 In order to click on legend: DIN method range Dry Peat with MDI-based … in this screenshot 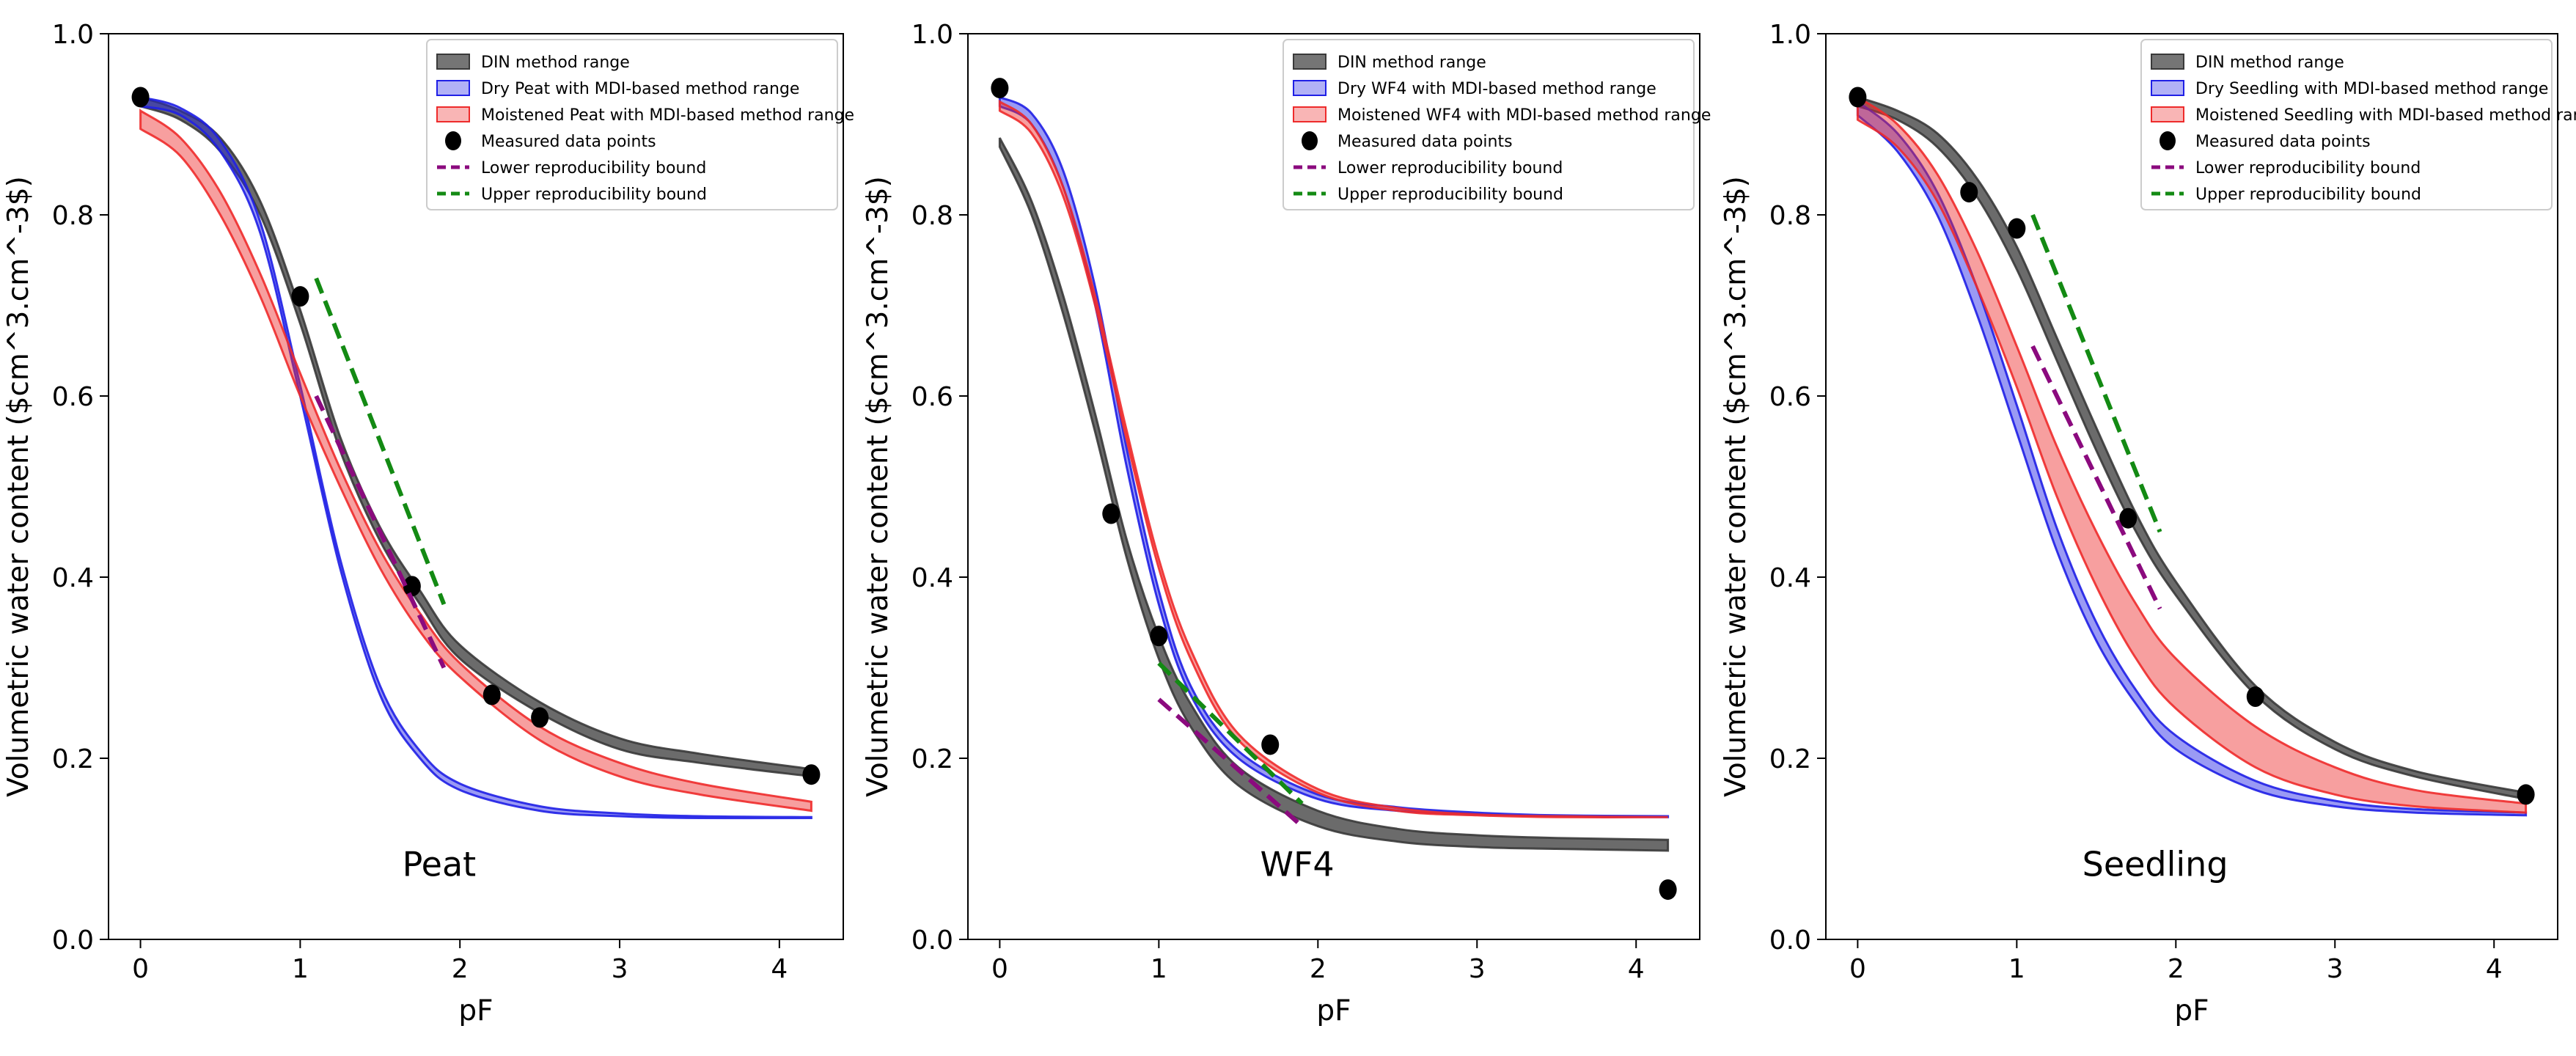, I will do `click(640, 124)`.